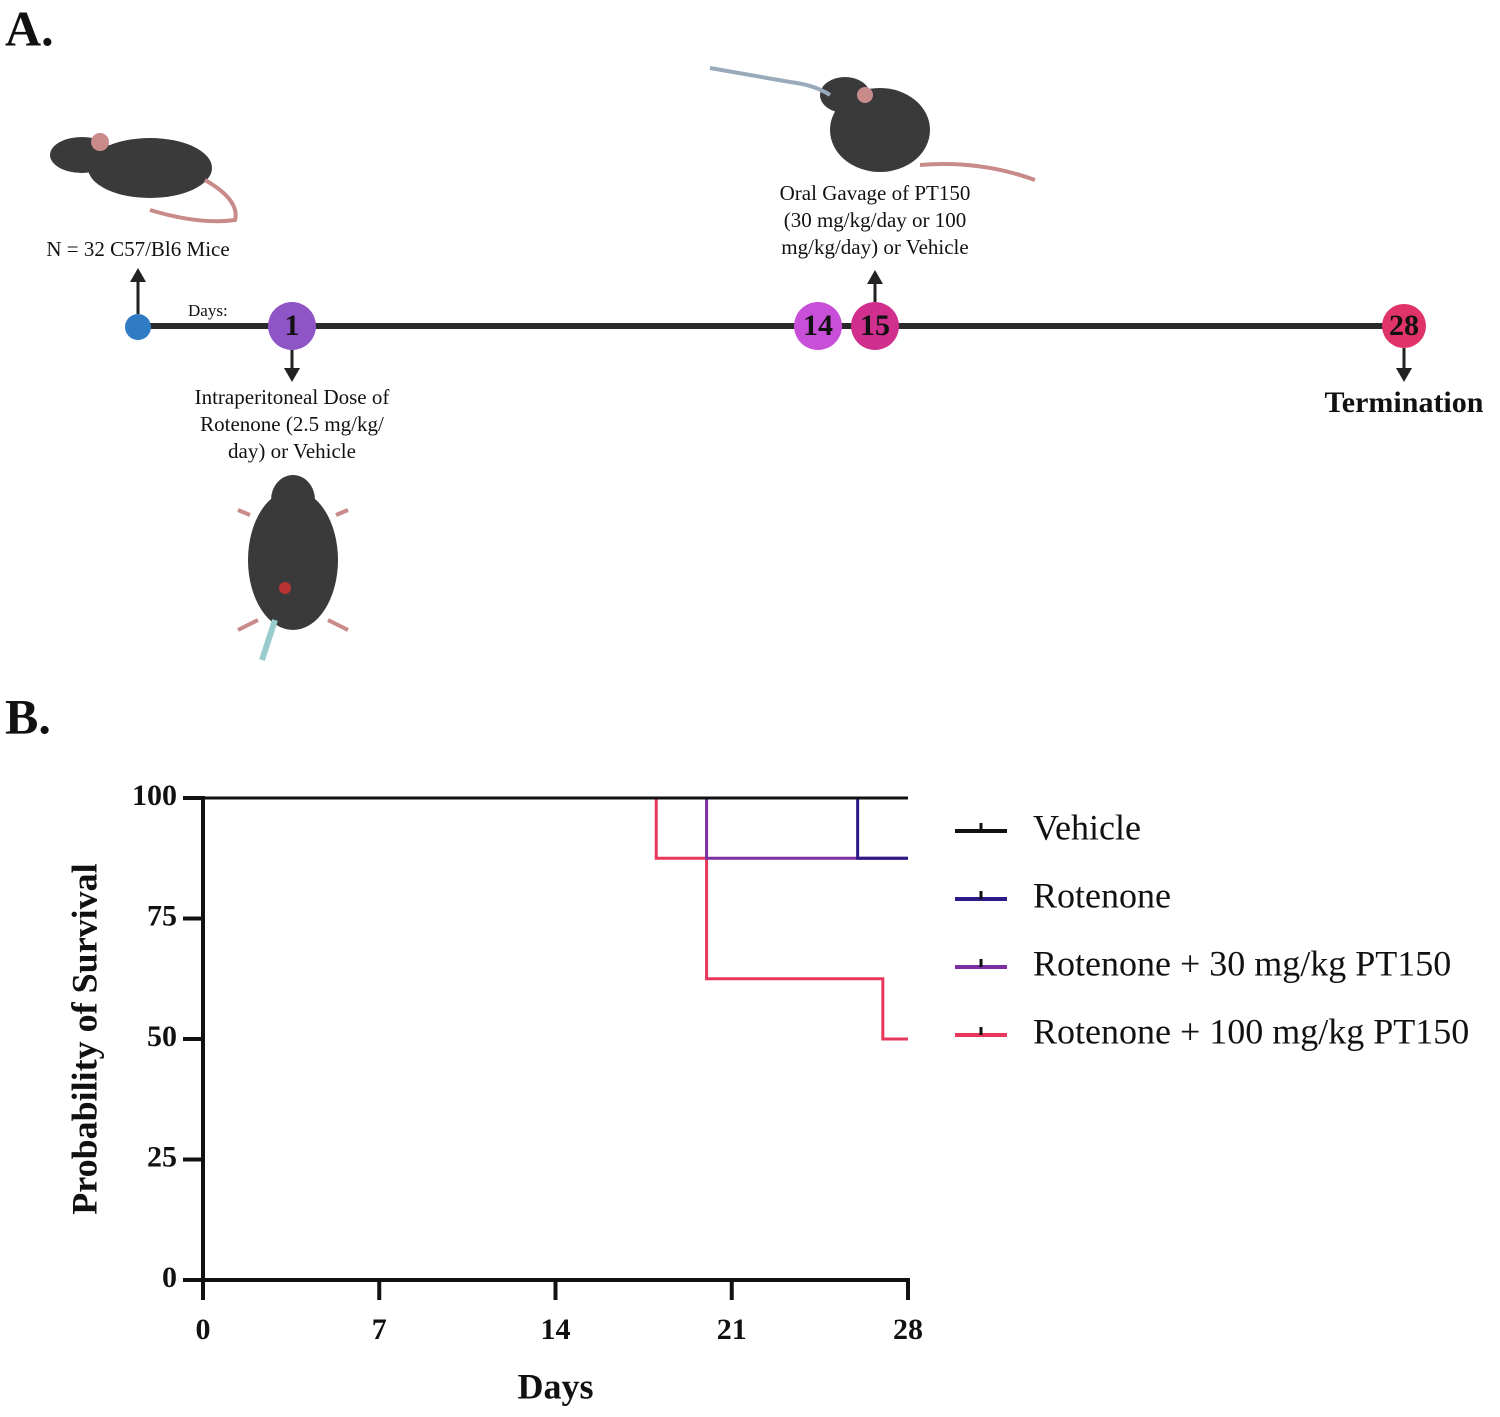  I want to click on legend-label: Vehicle, so click(1087, 827).